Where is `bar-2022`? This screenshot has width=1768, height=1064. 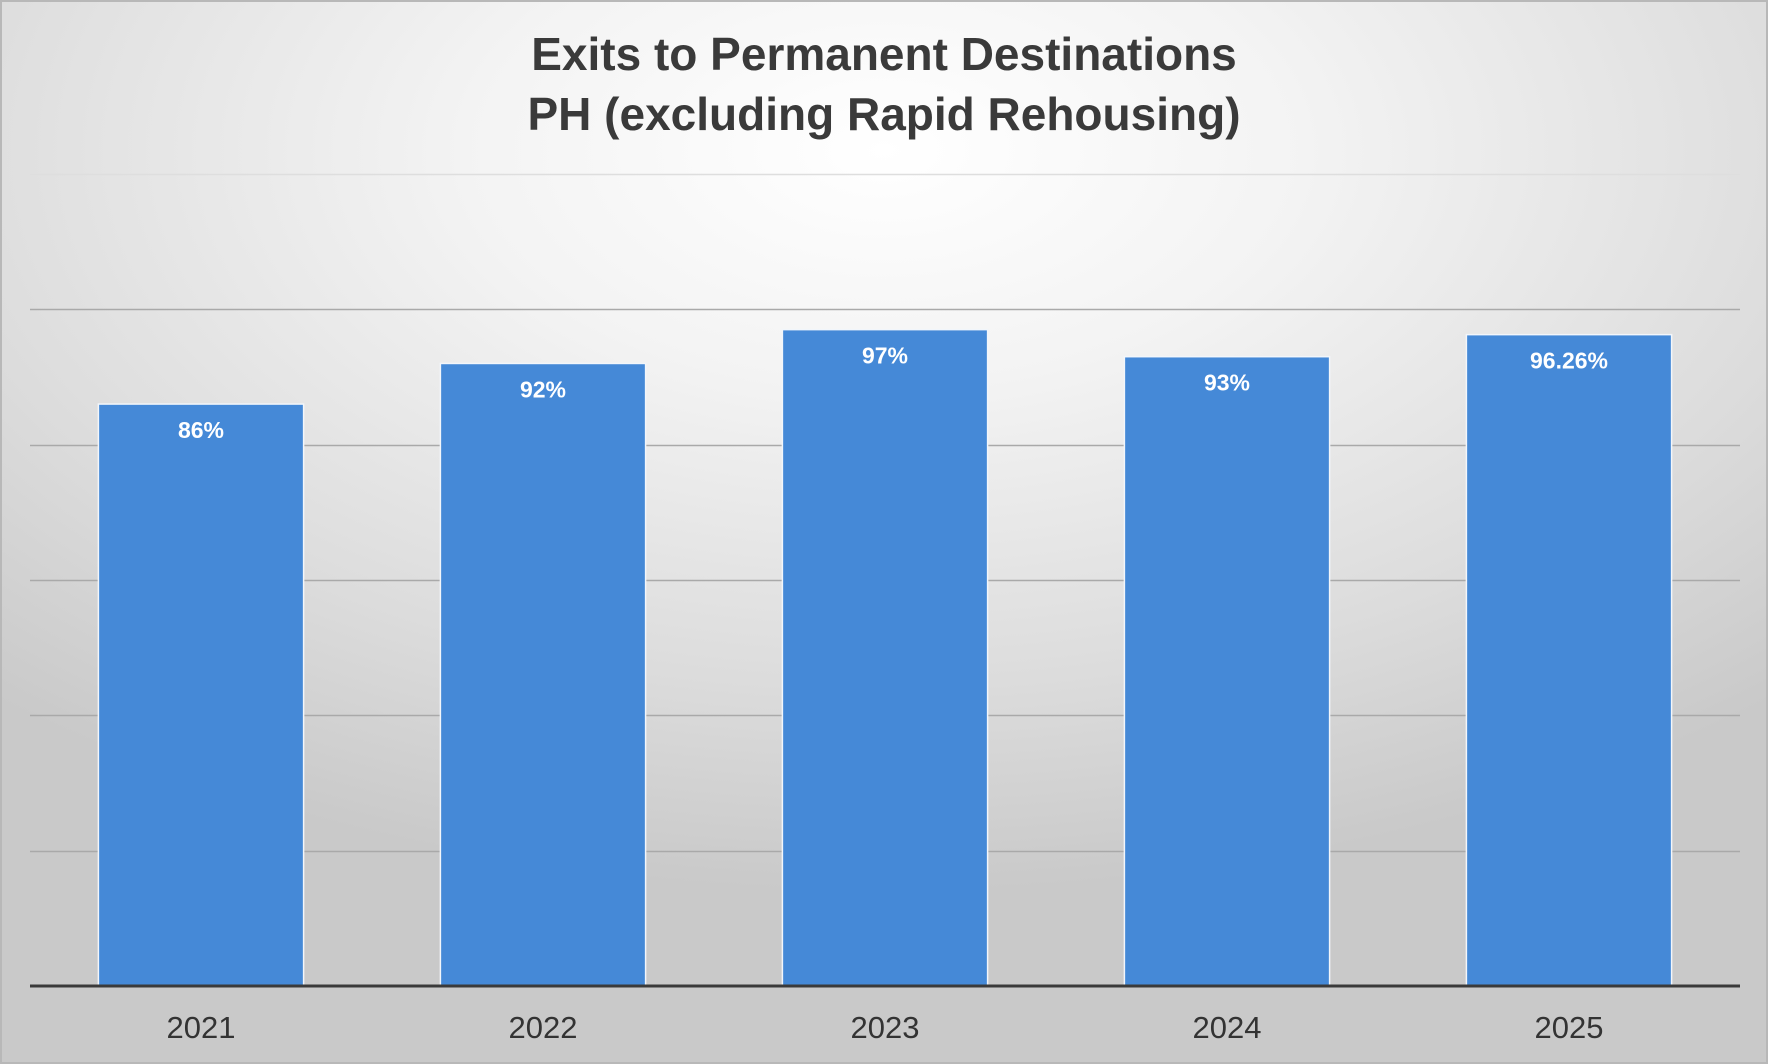 bar-2022 is located at coordinates (543, 674).